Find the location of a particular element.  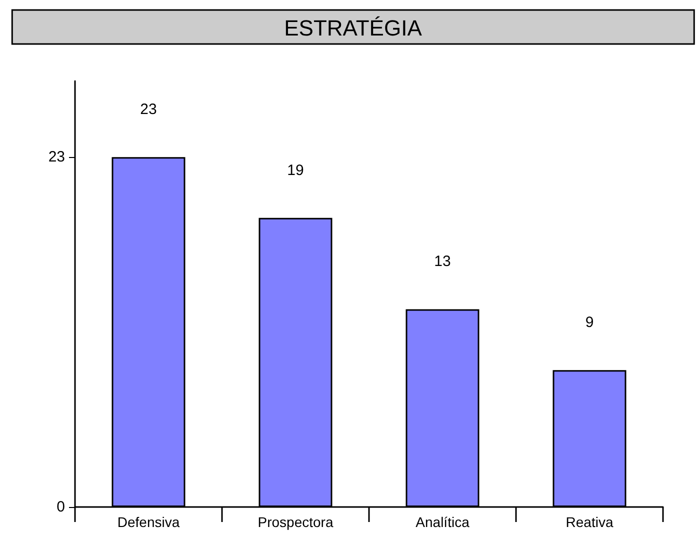

data-label: 9 is located at coordinates (589, 323).